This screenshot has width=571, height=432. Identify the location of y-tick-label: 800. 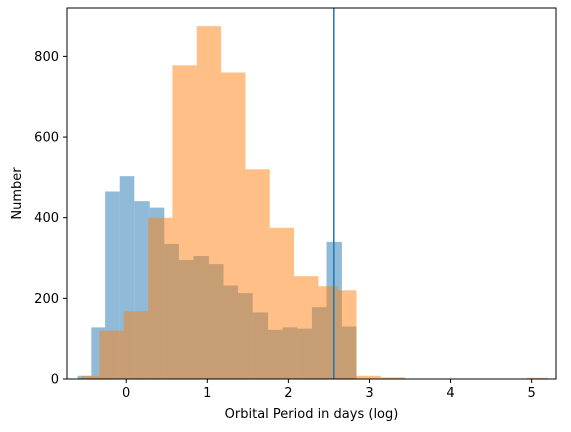
(46, 57).